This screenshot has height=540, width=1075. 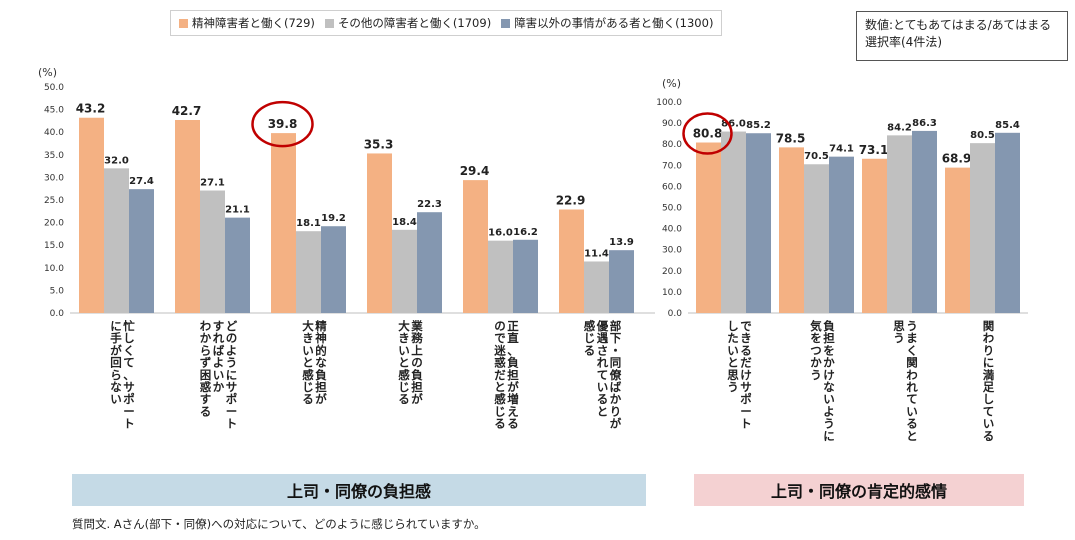 What do you see at coordinates (733, 124) in the screenshot?
I see `chart2-data-label-s2-c1: 86.0` at bounding box center [733, 124].